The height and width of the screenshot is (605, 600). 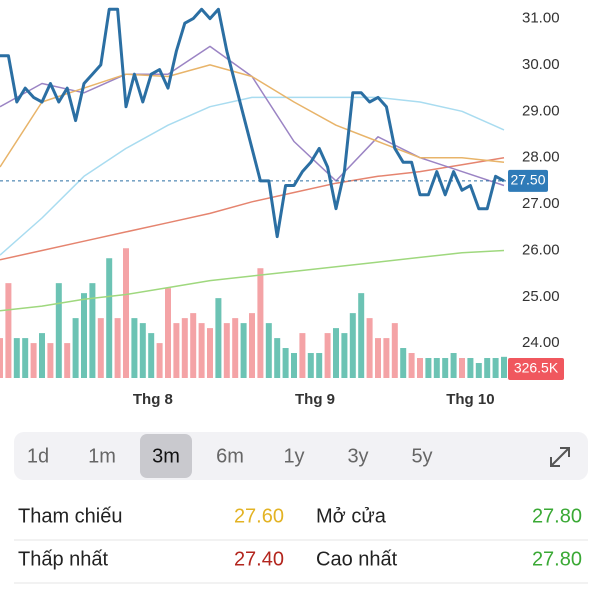 I want to click on range-button: 3m, so click(x=166, y=456).